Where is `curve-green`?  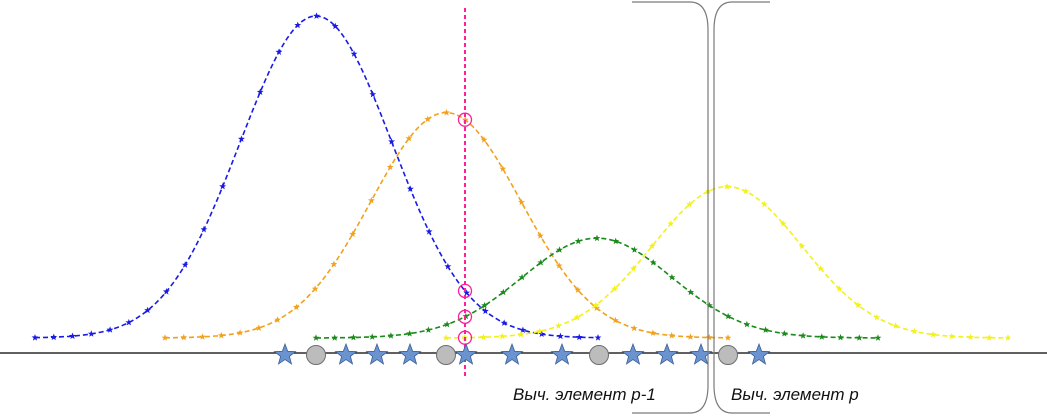 curve-green is located at coordinates (597, 287).